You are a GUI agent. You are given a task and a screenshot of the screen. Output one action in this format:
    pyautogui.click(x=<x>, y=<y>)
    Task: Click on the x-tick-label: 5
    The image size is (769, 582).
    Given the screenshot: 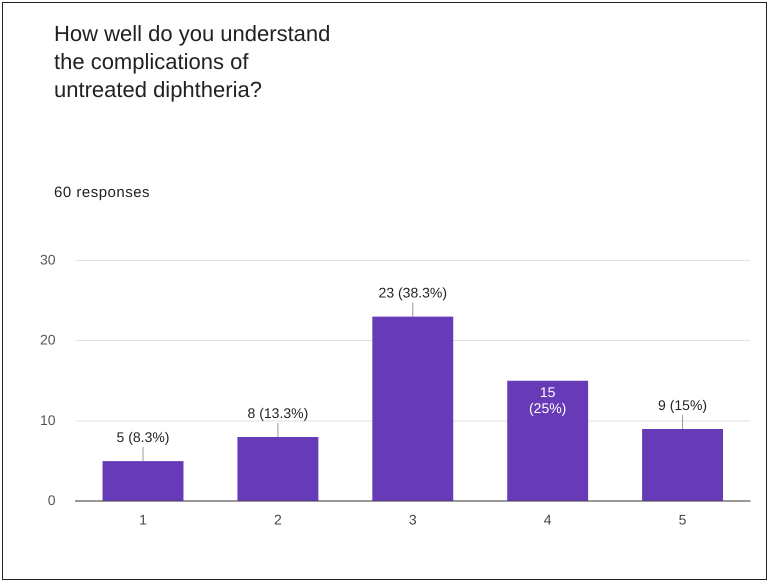 What is the action you would take?
    pyautogui.click(x=682, y=519)
    